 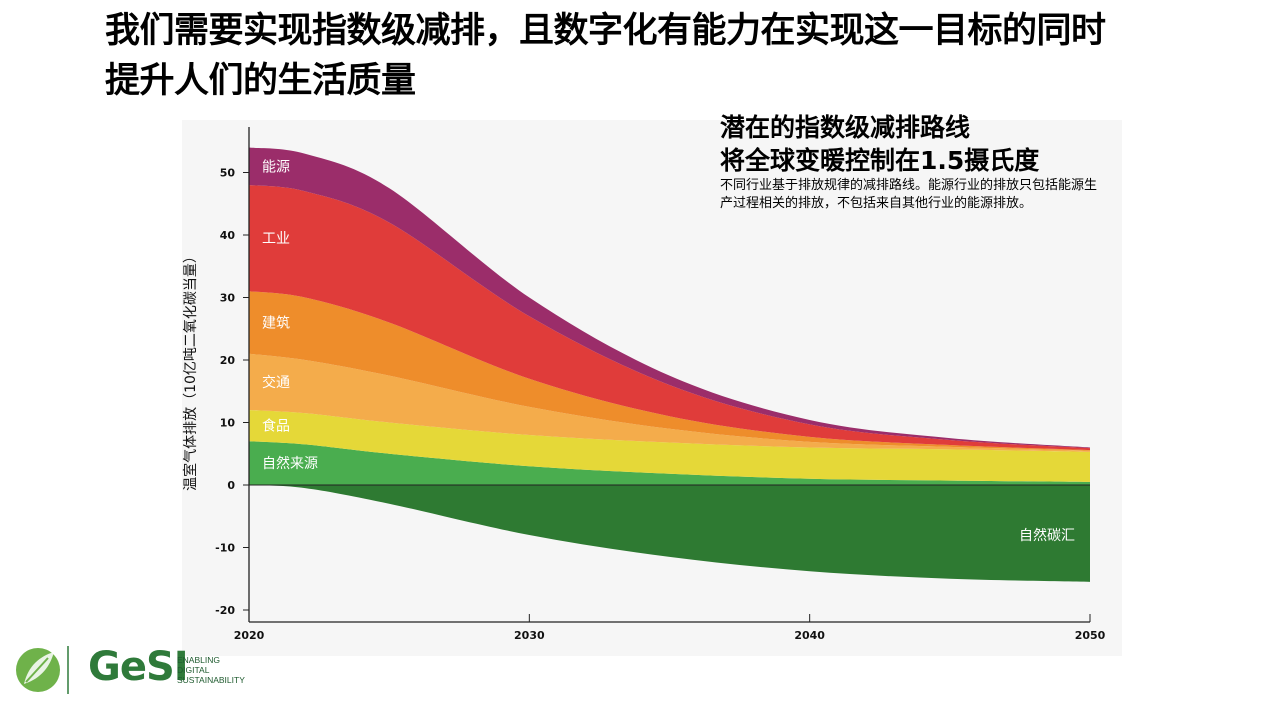 I want to click on logo-tagline-line: SUSTAINABILITY, so click(x=211, y=680).